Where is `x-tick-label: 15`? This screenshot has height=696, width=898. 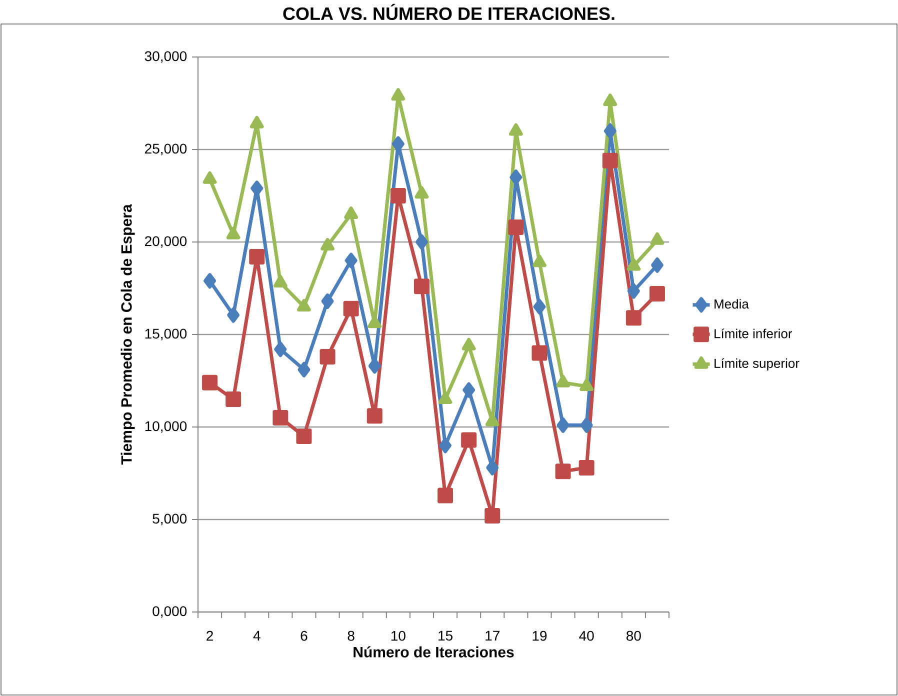 x-tick-label: 15 is located at coordinates (445, 635).